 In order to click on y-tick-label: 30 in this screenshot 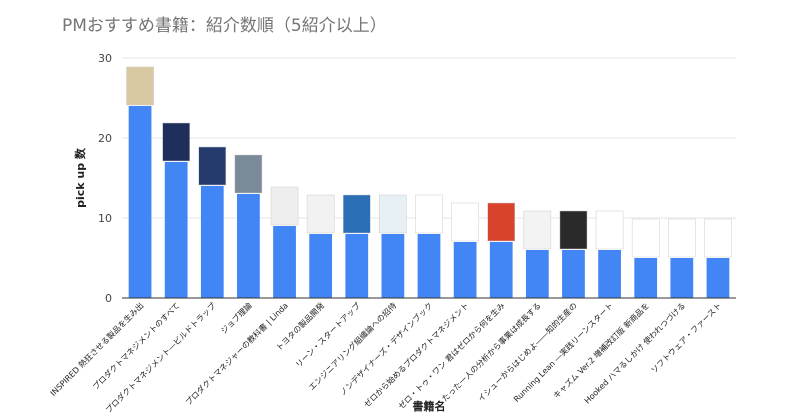, I will do `click(105, 58)`.